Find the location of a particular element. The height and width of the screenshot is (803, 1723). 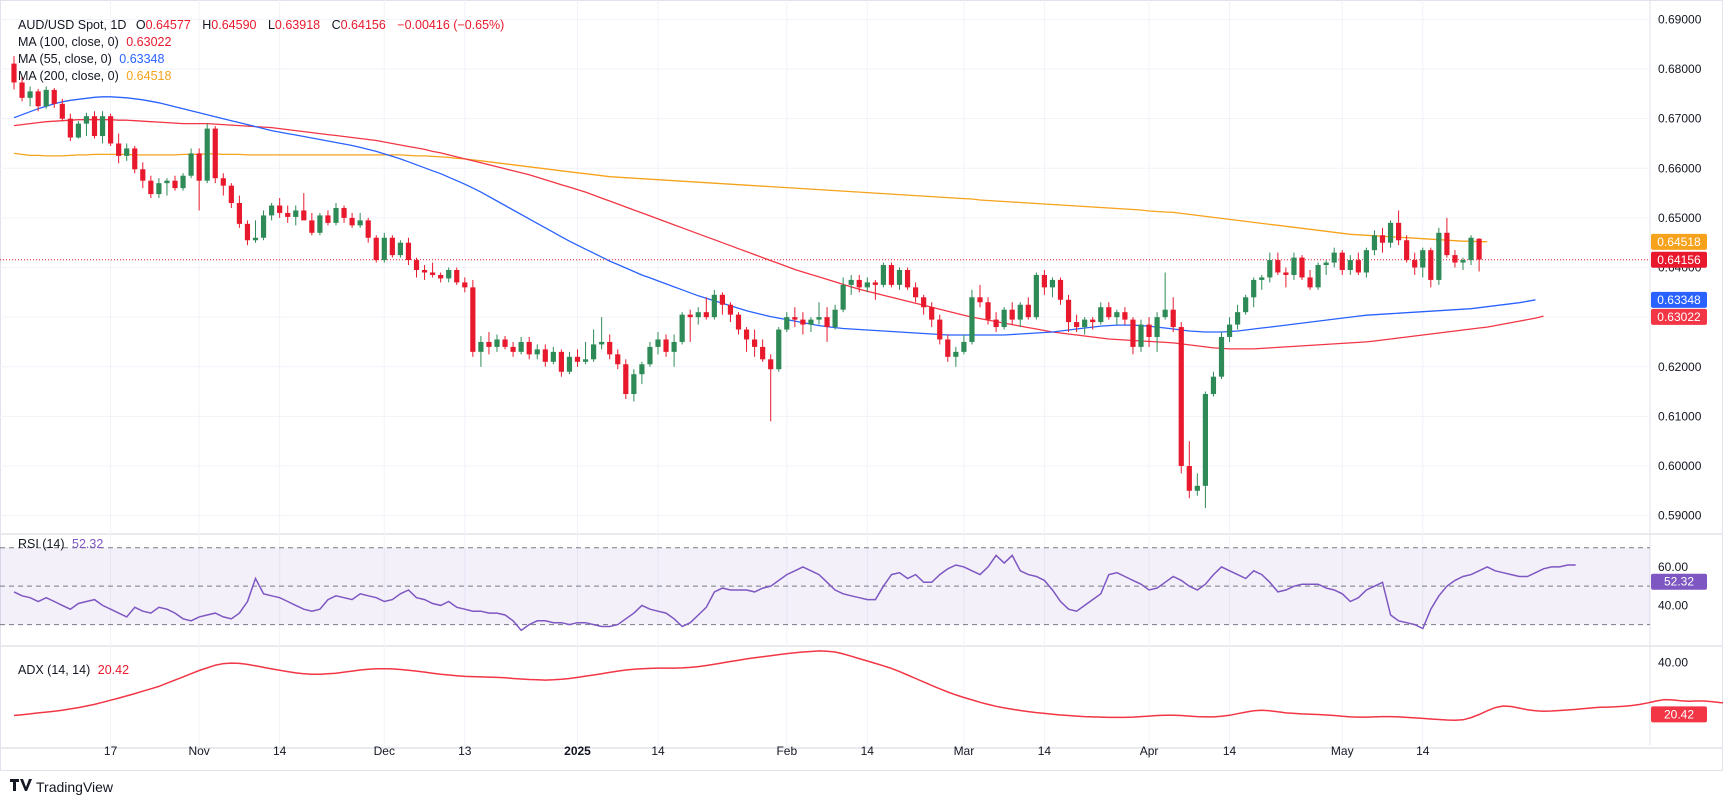

tradingview-name: TradingView is located at coordinates (75, 786).